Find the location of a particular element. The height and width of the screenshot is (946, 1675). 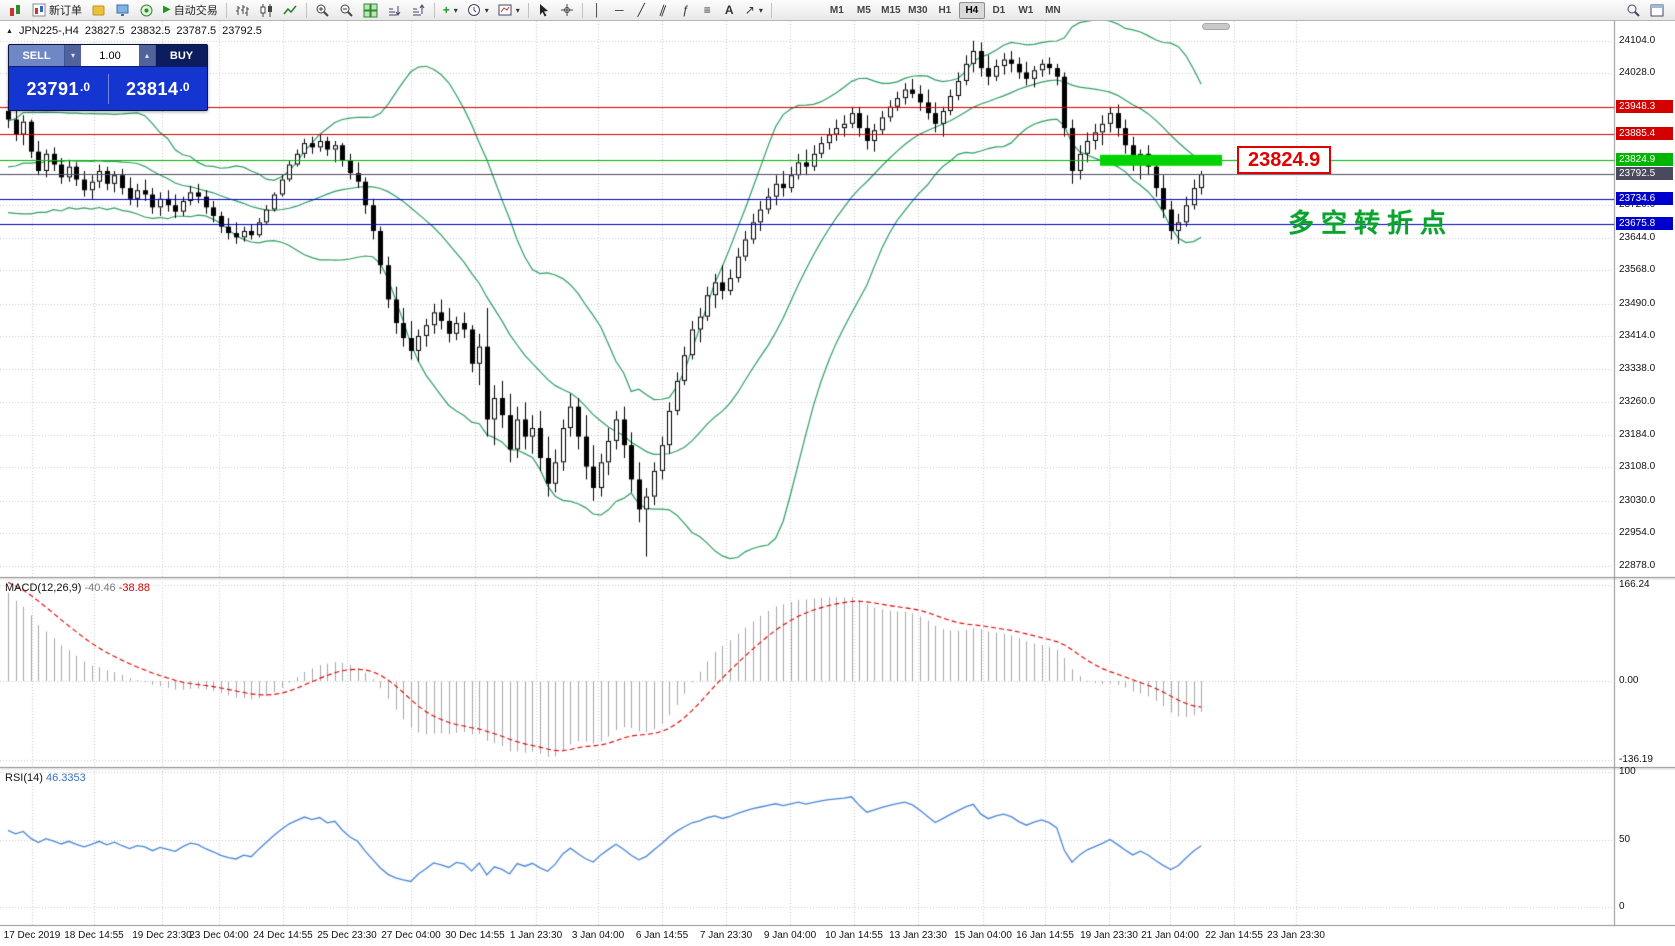

window-marker-icon: ▲ is located at coordinates (9, 31).